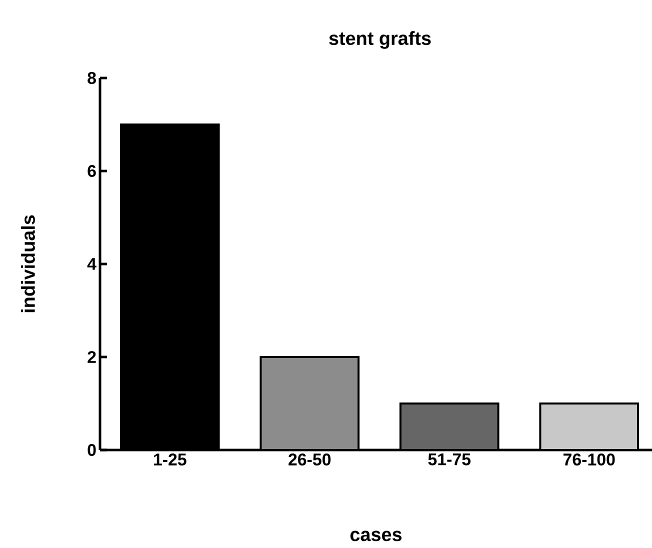 The width and height of the screenshot is (652, 548). What do you see at coordinates (449, 460) in the screenshot?
I see `x-tick-label: 51-75` at bounding box center [449, 460].